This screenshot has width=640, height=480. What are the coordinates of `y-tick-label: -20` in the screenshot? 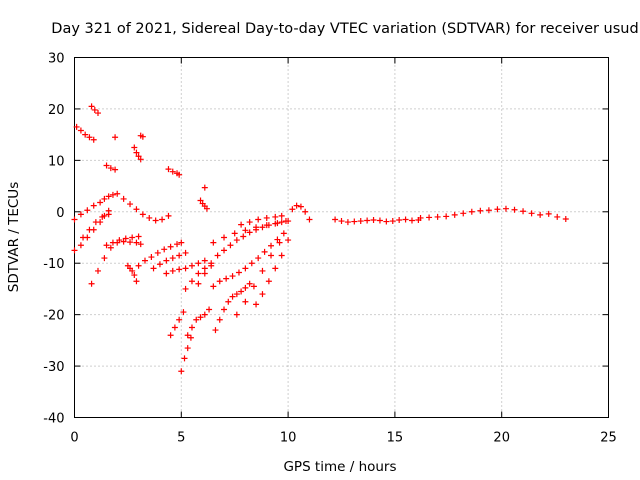 It's located at (53, 316).